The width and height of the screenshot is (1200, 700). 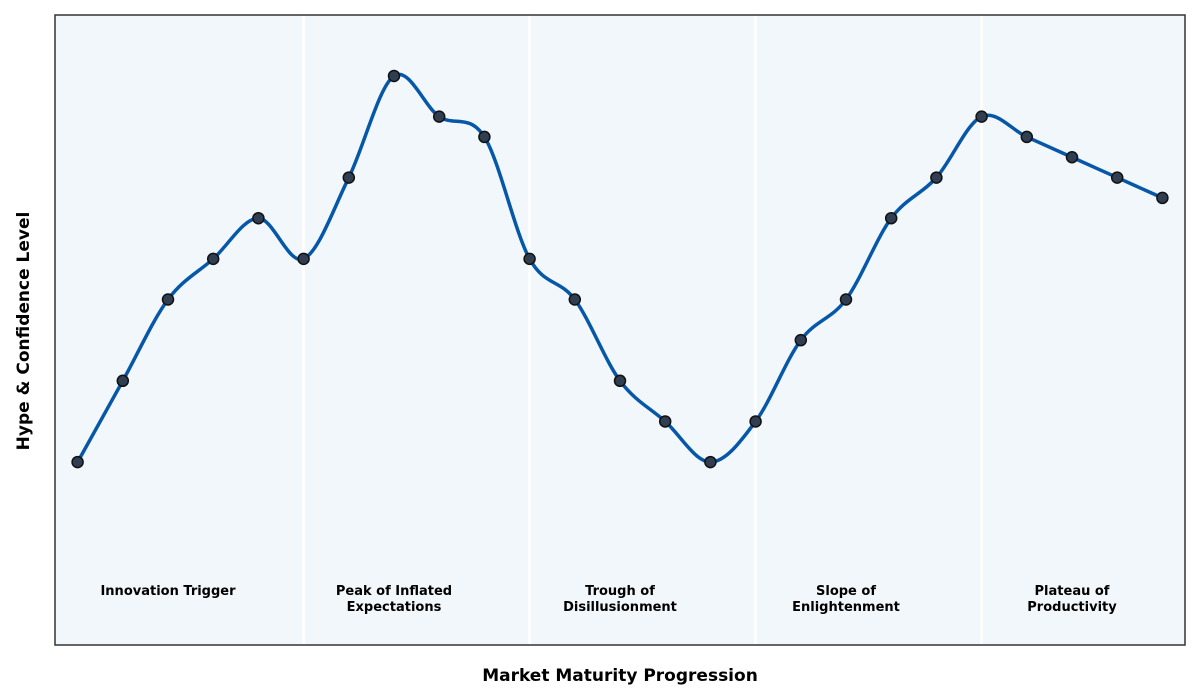 I want to click on phase-label-3-line-1: Trough of, so click(x=620, y=591).